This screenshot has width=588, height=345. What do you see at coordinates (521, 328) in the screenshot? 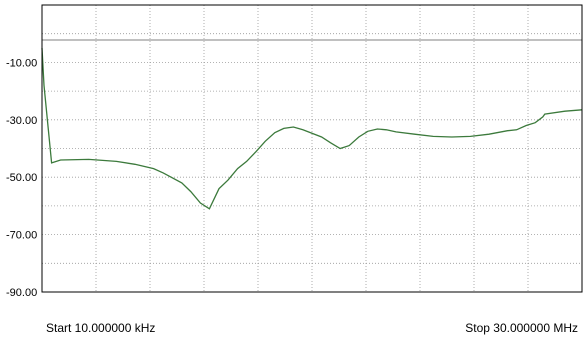
I see `x-stop-label: Stop 30.000000 MHz` at bounding box center [521, 328].